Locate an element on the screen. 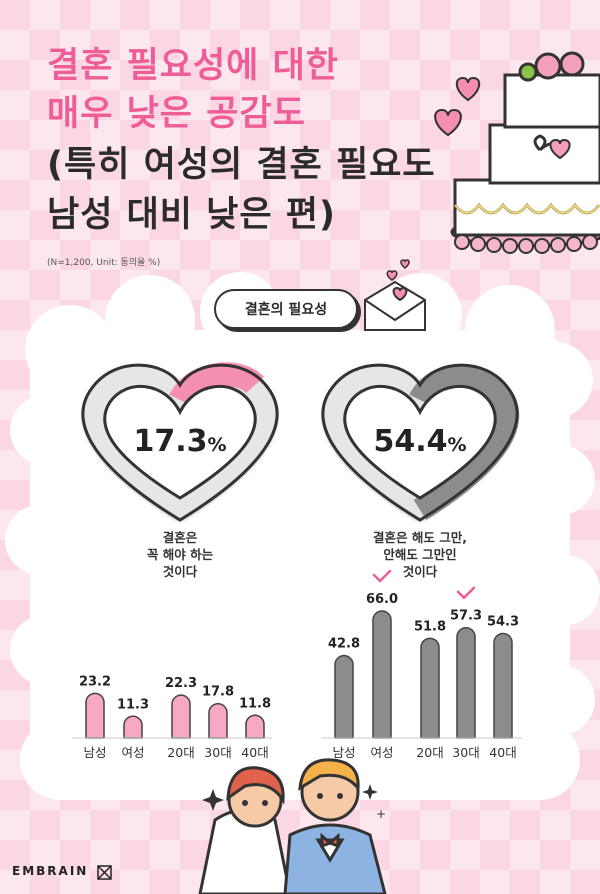  section-badge: 결혼의 필요성 is located at coordinates (286, 309).